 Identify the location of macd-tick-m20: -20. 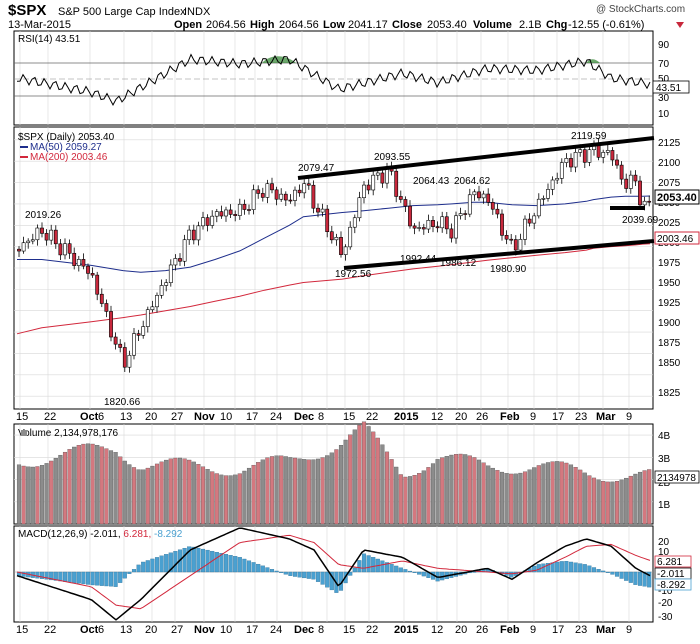
(665, 603).